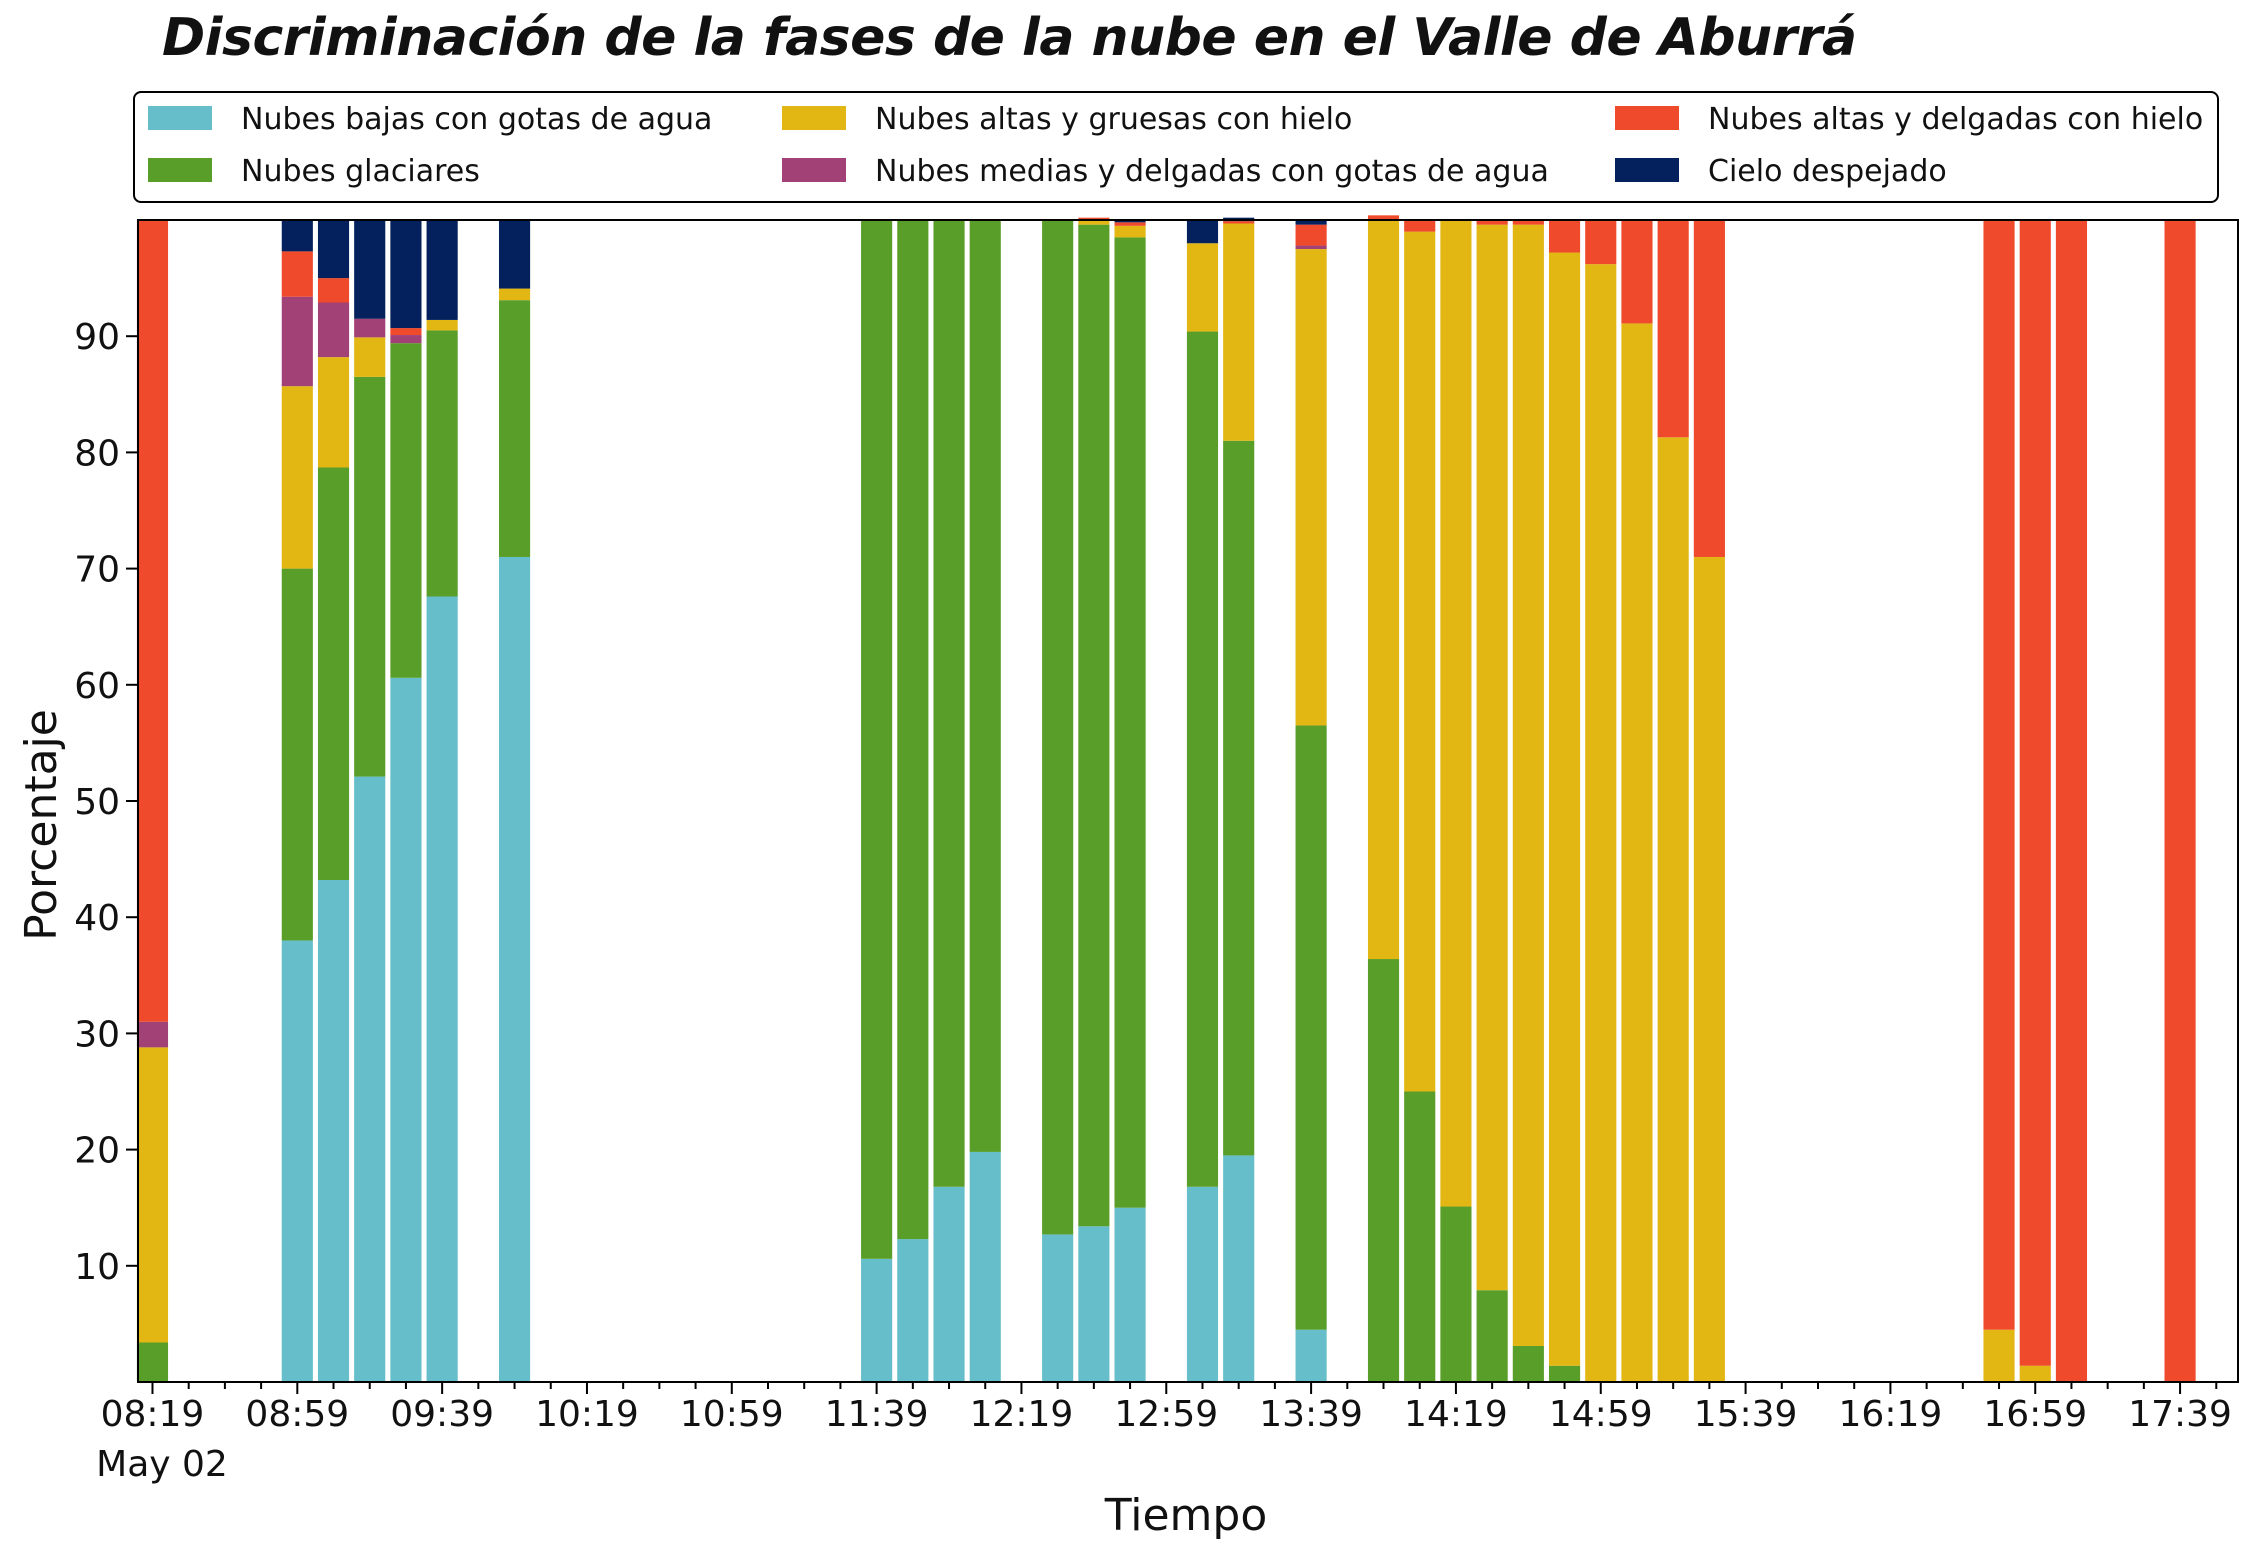 The height and width of the screenshot is (1559, 2244). Describe the element at coordinates (1746, 1414) in the screenshot. I see `x-tick-label: 15:39` at that location.